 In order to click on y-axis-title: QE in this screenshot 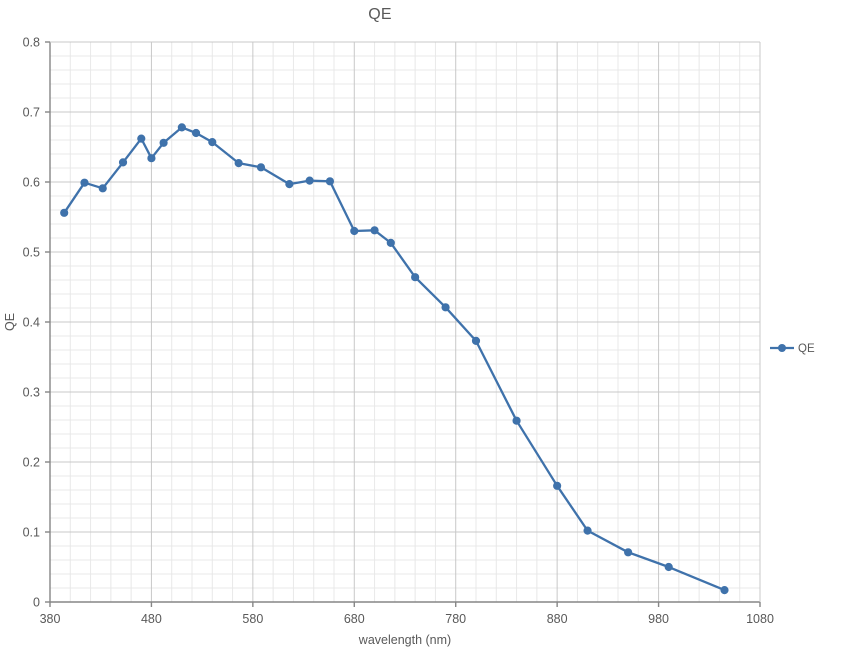, I will do `click(10, 322)`.